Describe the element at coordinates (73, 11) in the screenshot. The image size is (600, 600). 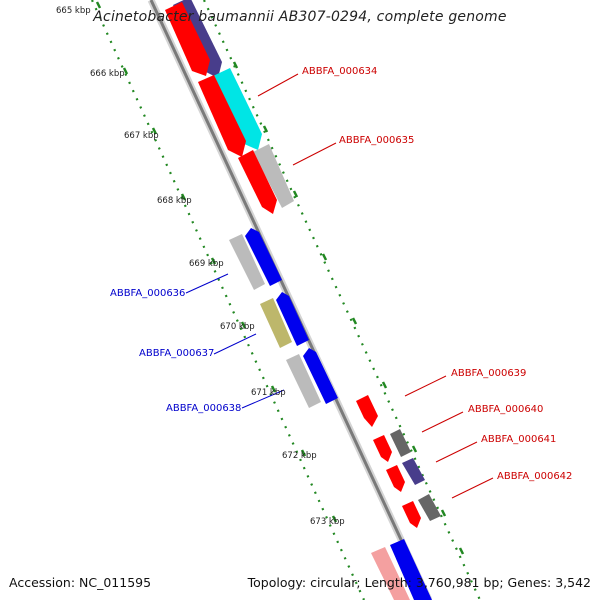
I see `tick-label: 665 kbp` at that location.